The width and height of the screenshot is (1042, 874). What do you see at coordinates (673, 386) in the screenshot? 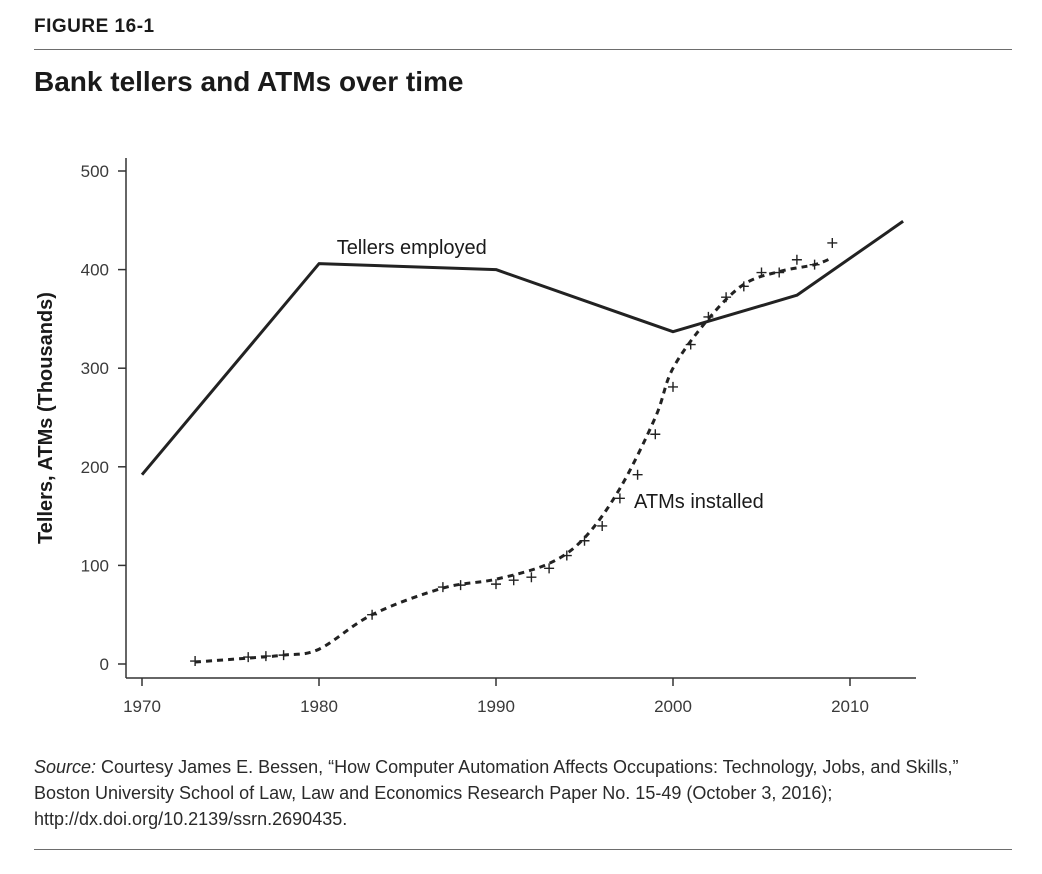
I see `atms-installed-marker-2000` at bounding box center [673, 386].